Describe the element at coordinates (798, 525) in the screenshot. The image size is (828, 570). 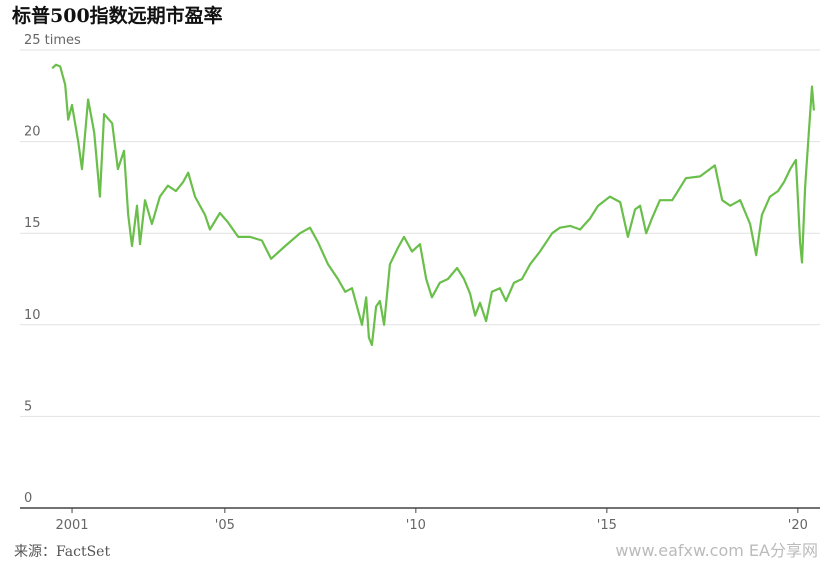
I see `x-tick-label: '20` at that location.